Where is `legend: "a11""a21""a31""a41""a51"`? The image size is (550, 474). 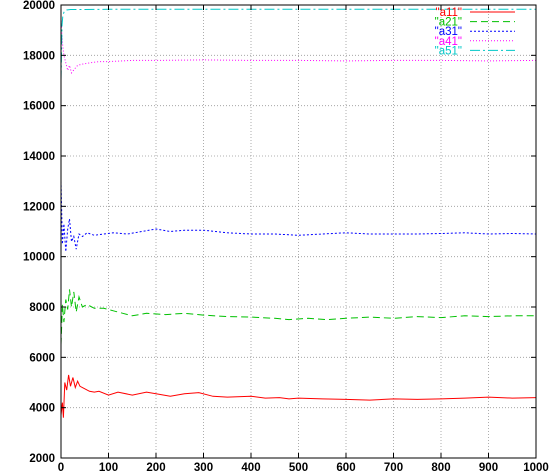
legend: "a11""a21""a31""a41""a51" is located at coordinates (475, 32).